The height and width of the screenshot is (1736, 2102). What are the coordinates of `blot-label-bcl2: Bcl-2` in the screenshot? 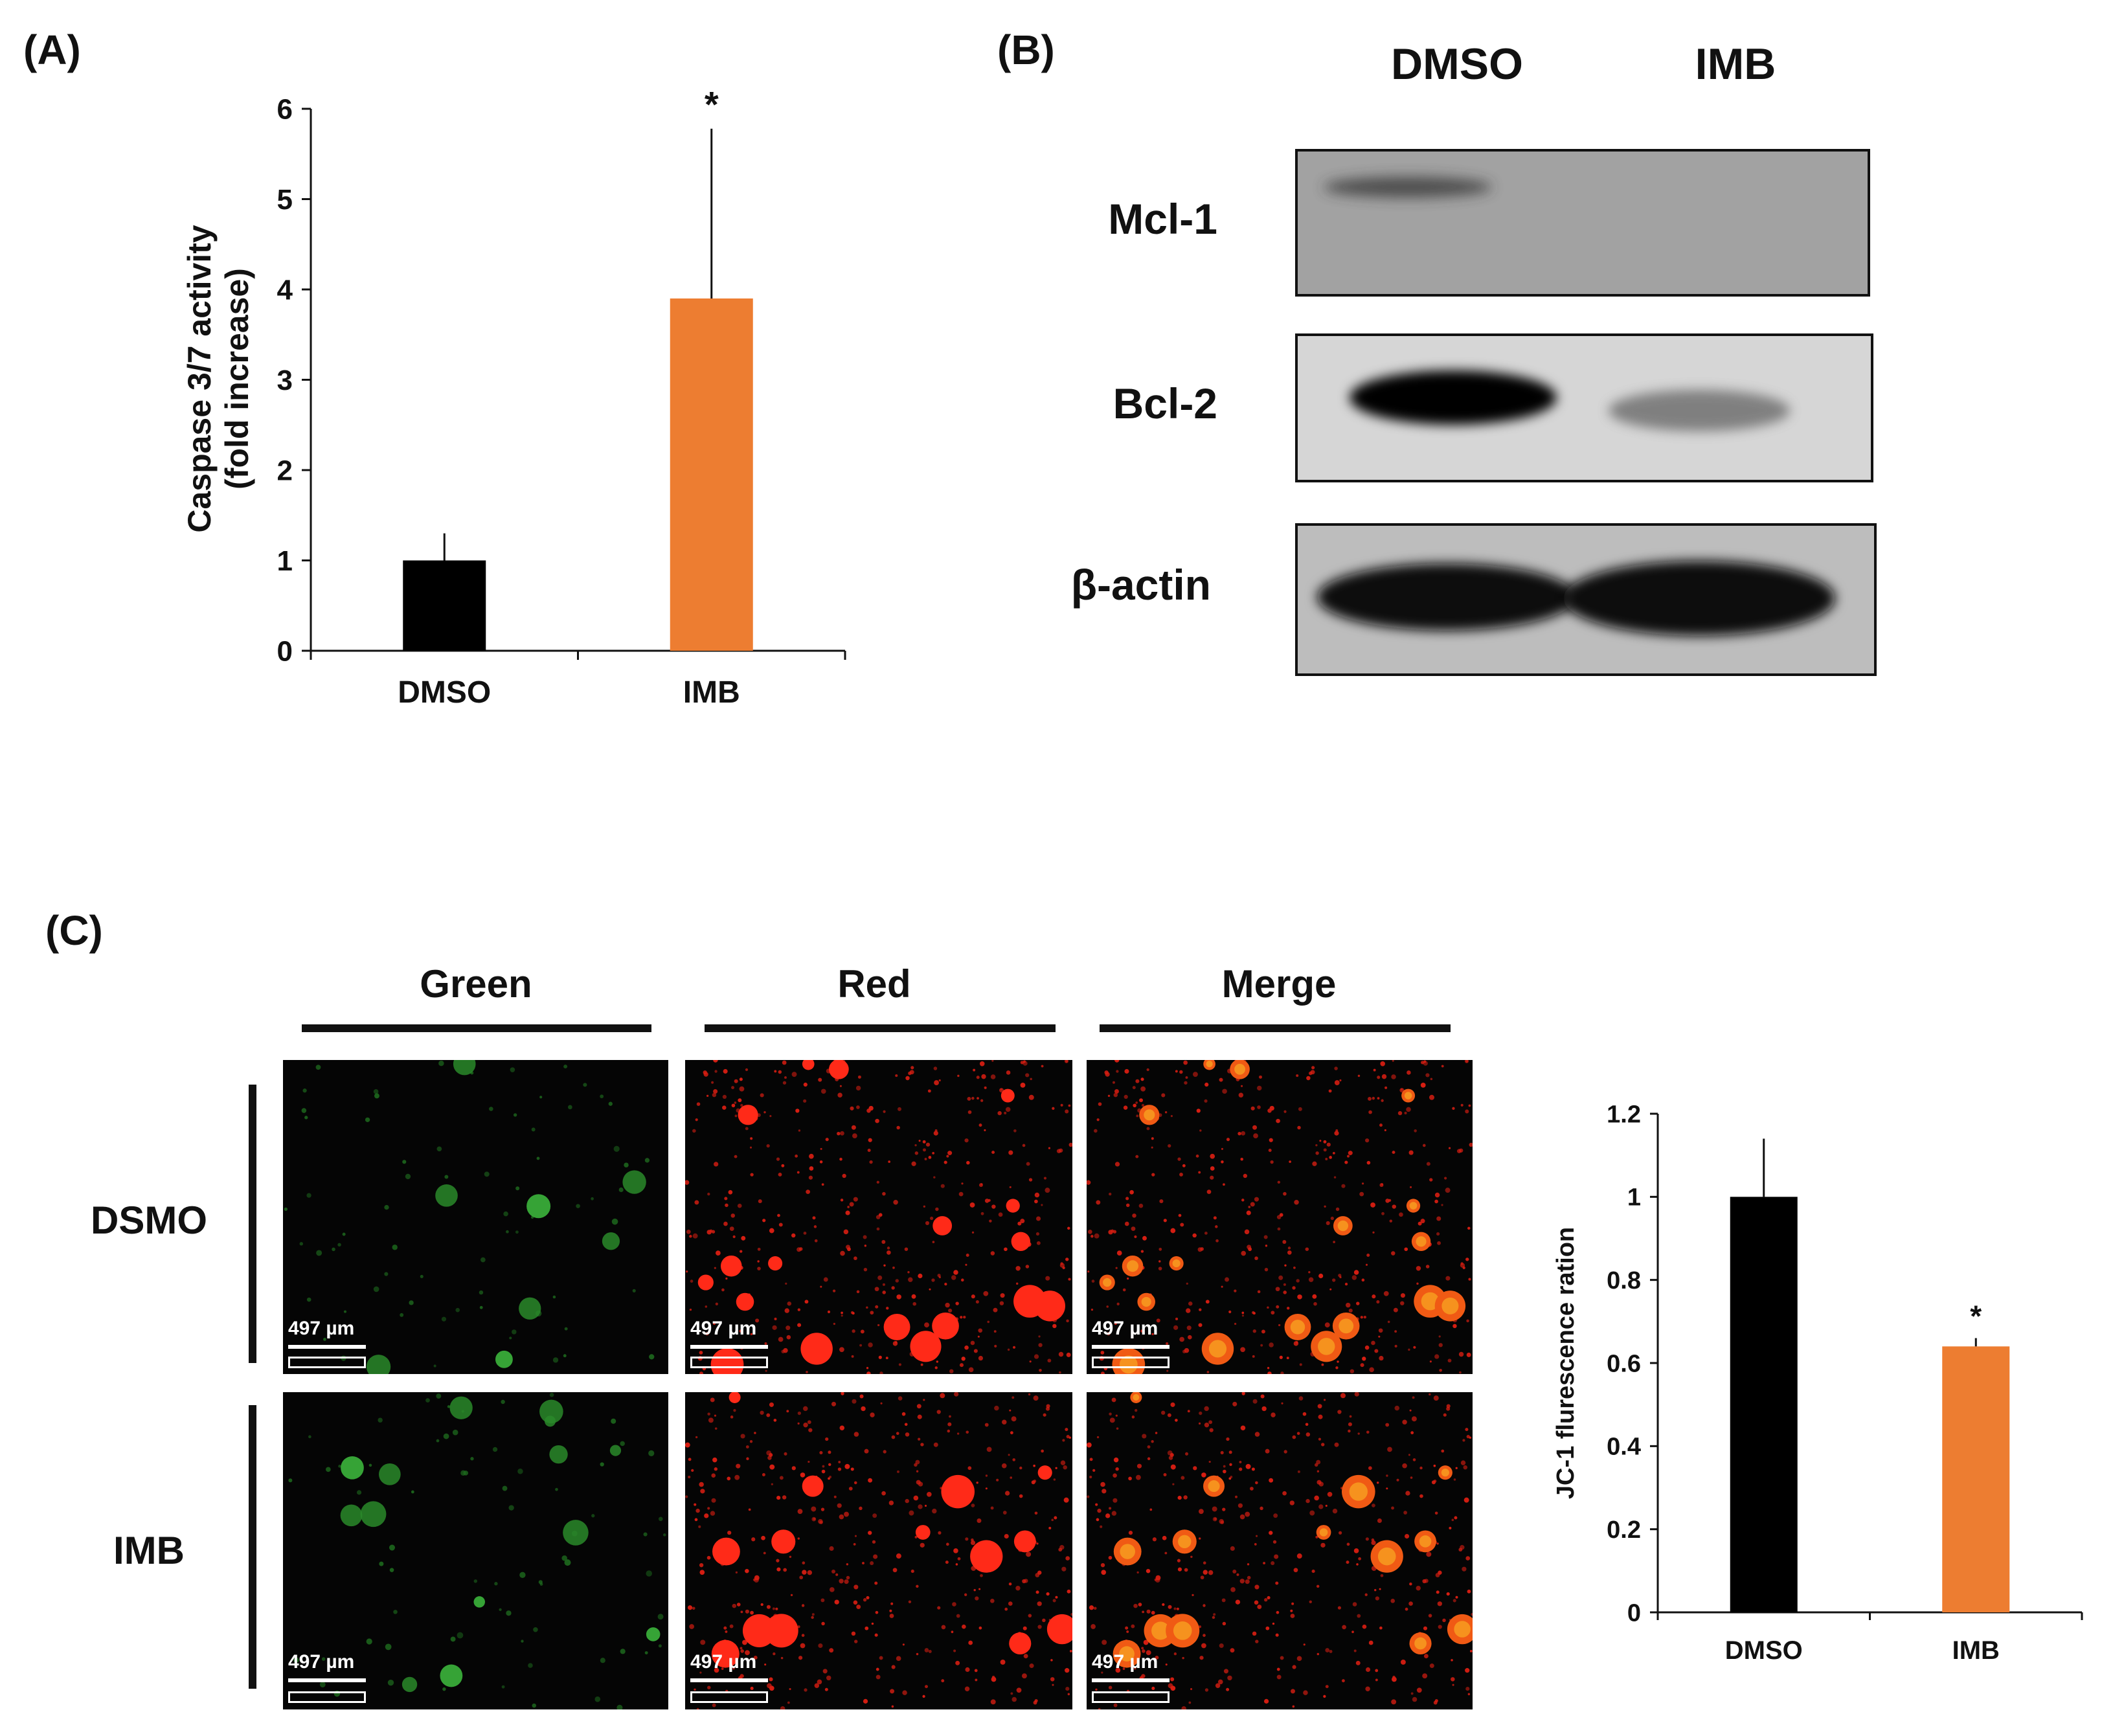 It's located at (1165, 403).